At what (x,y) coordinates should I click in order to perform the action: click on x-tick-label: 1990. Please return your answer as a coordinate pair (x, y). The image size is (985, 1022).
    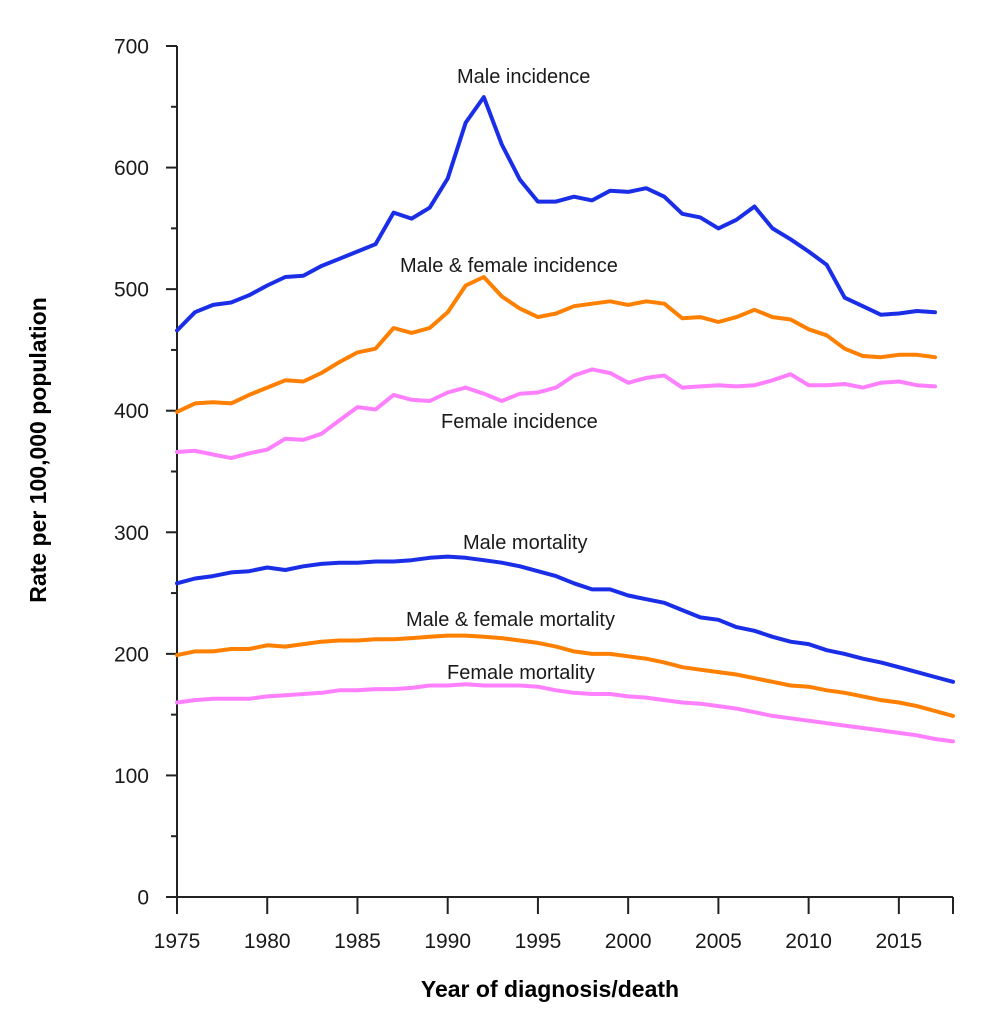
    Looking at the image, I should click on (447, 941).